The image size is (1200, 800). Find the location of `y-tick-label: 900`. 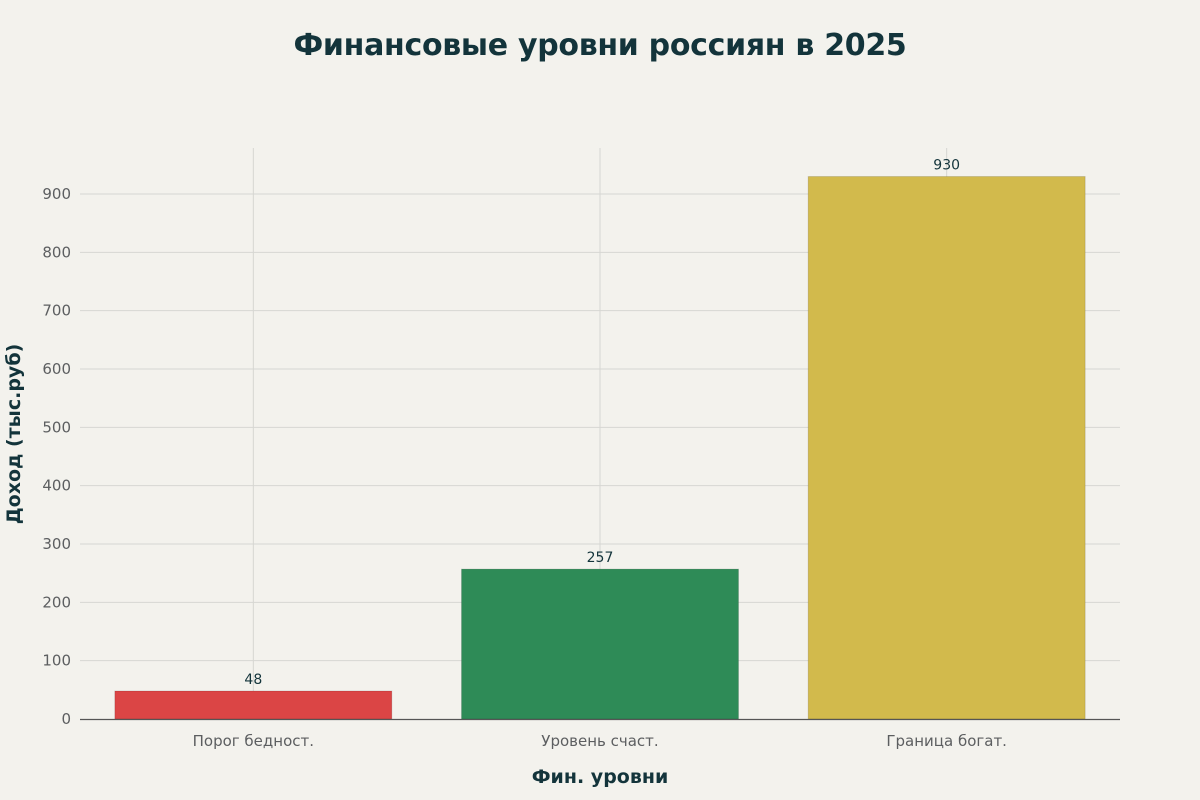

y-tick-label: 900 is located at coordinates (56, 194).